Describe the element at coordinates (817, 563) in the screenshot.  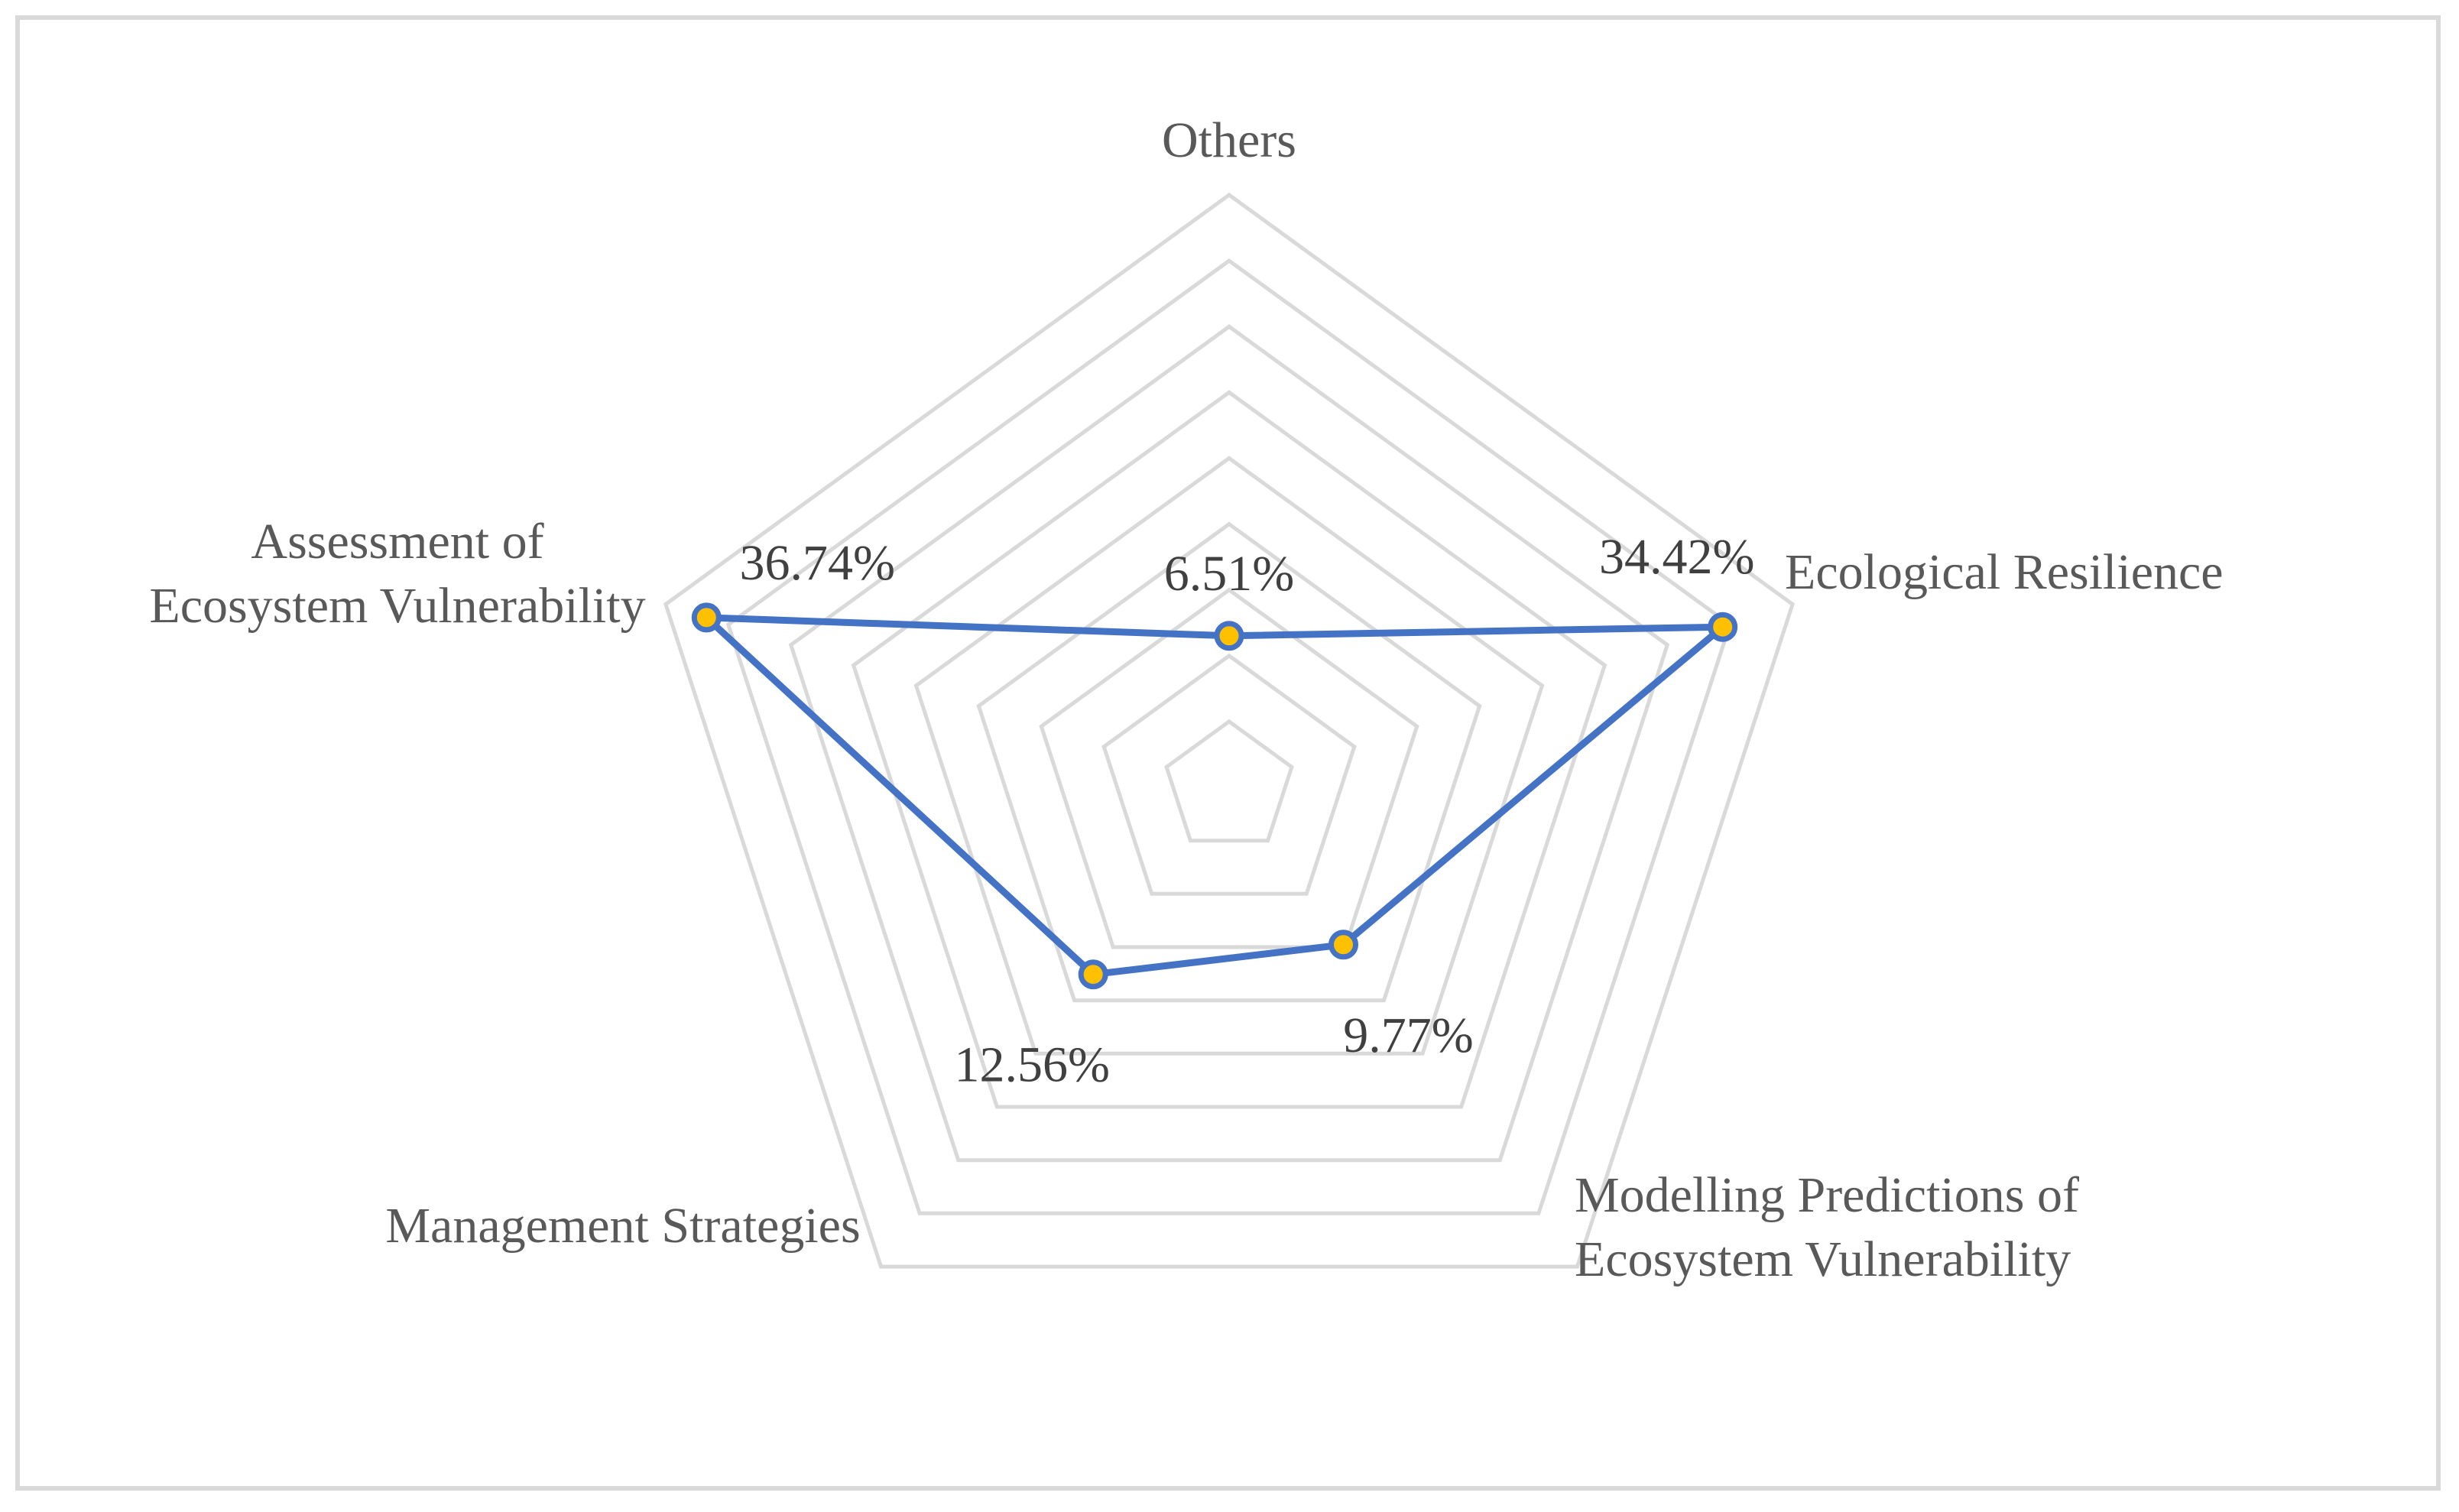
I see `data-label-5: 36.74%` at that location.